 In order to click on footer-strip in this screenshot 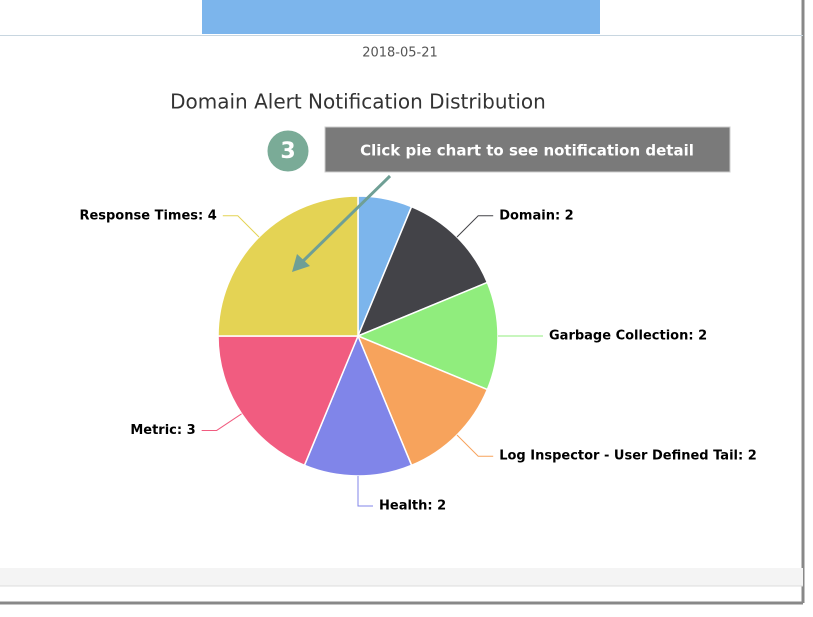, I will do `click(401, 577)`.